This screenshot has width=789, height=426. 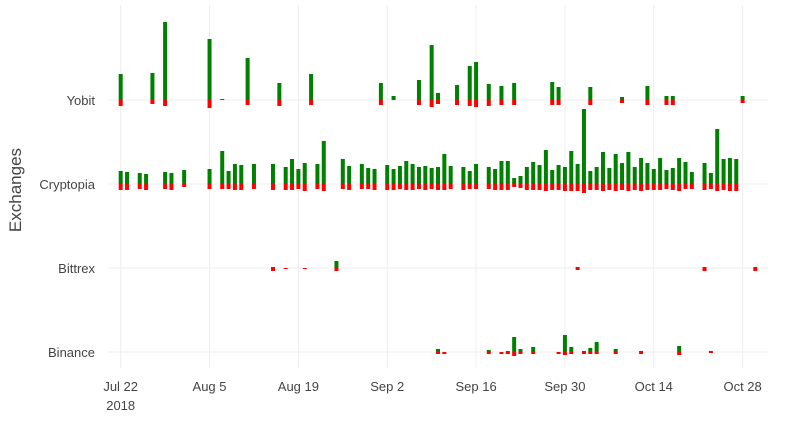 What do you see at coordinates (15, 190) in the screenshot?
I see `y-axis-title: Exchanges` at bounding box center [15, 190].